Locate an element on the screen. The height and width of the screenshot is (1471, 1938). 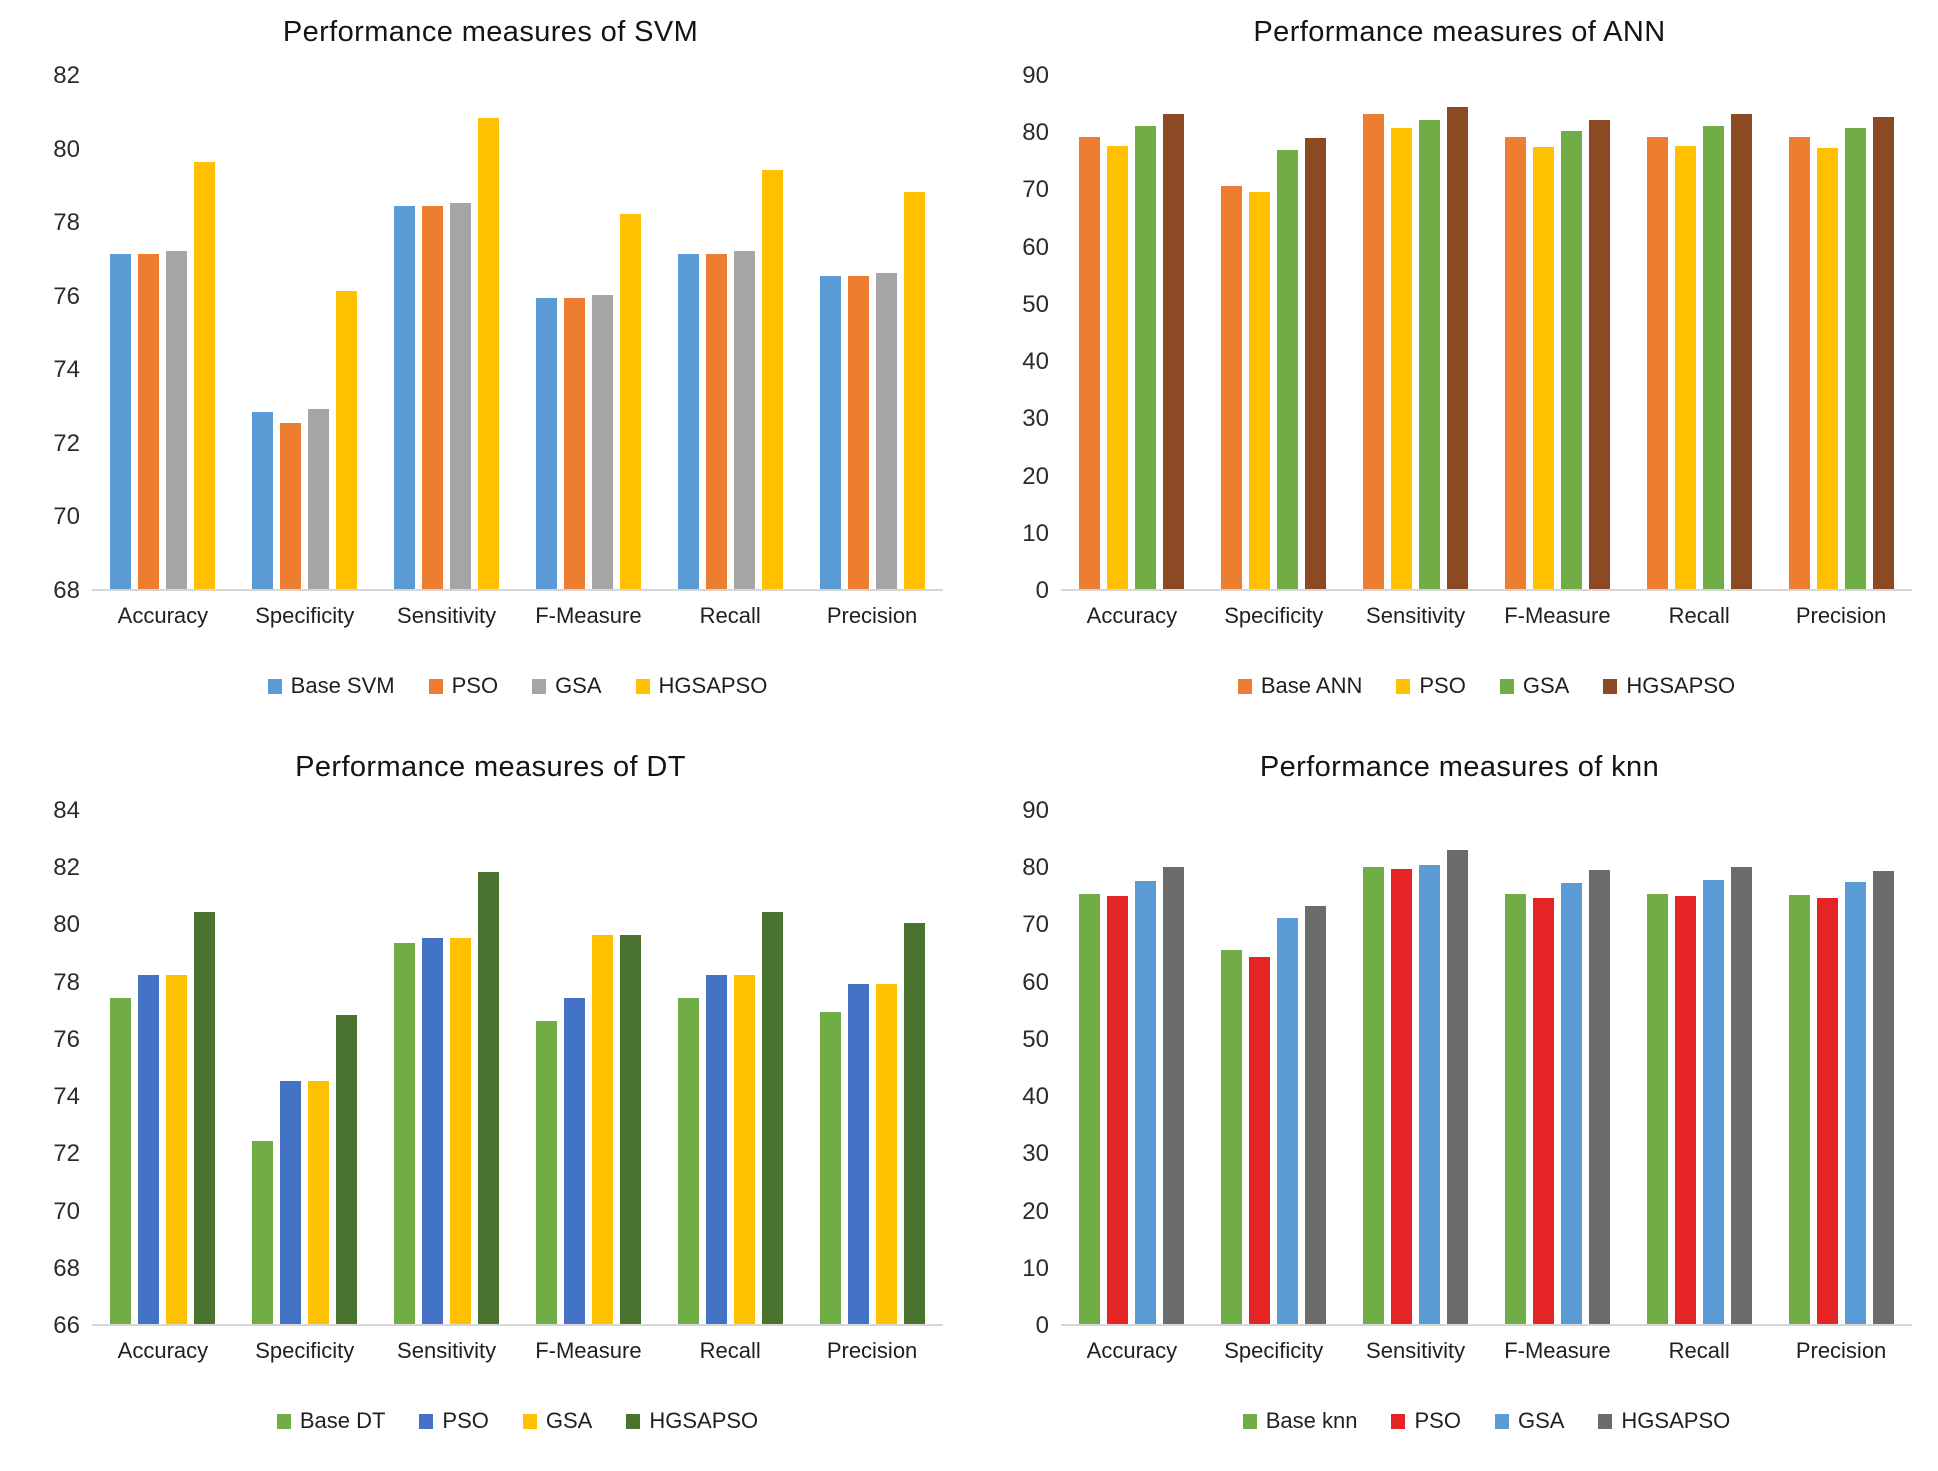
legend-label: GSA is located at coordinates (569, 1420).